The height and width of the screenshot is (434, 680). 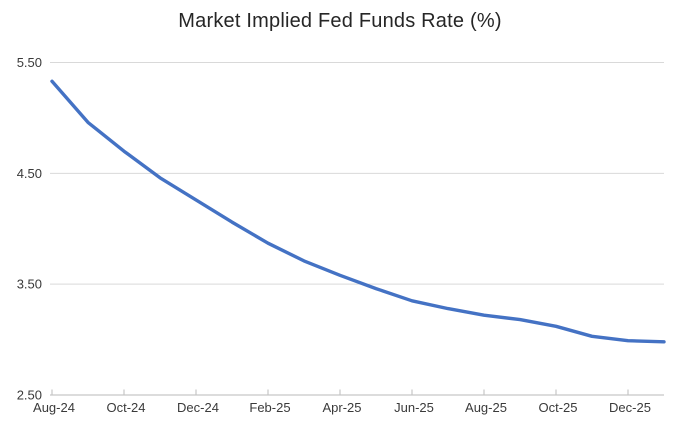 What do you see at coordinates (269, 407) in the screenshot?
I see `x-tick-label: Feb-25` at bounding box center [269, 407].